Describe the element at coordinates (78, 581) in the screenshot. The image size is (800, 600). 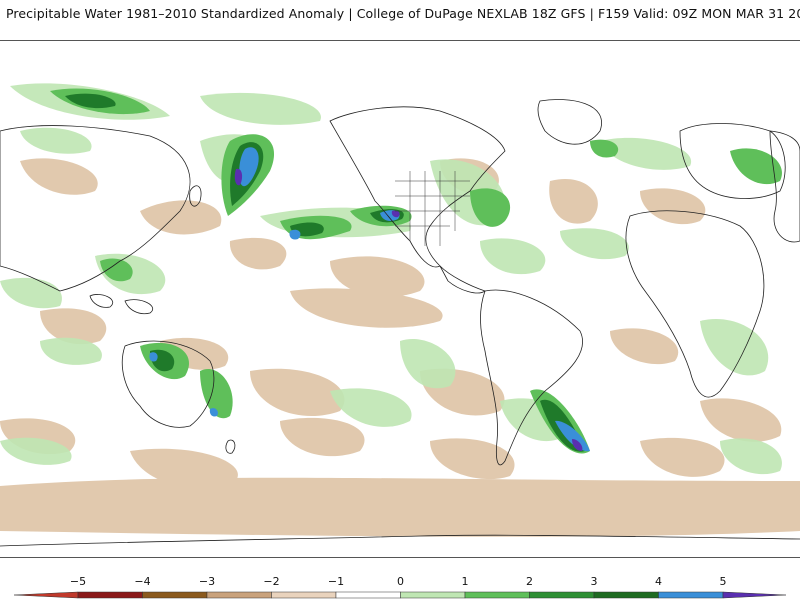
I see `colorbar-tick-label: −5` at that location.